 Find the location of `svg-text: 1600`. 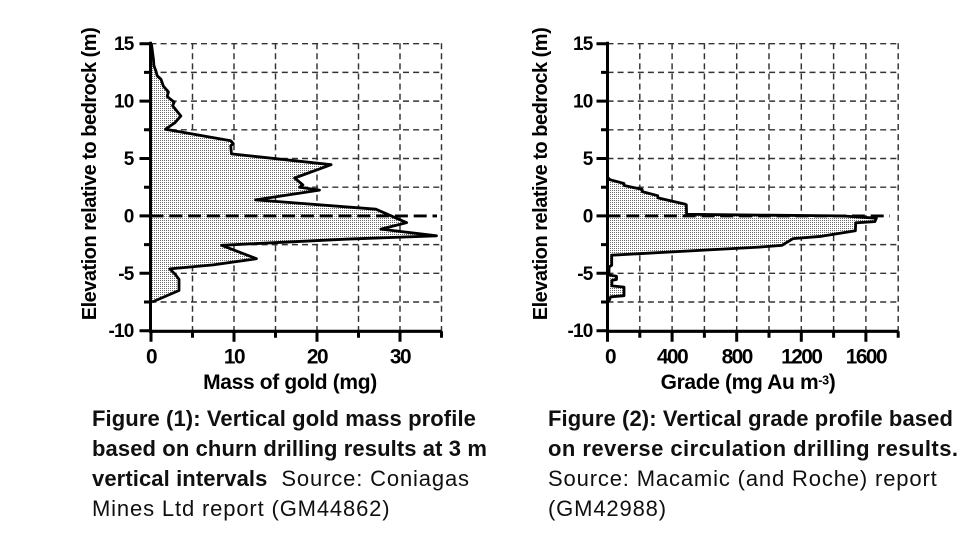

svg-text: 1600 is located at coordinates (866, 357).